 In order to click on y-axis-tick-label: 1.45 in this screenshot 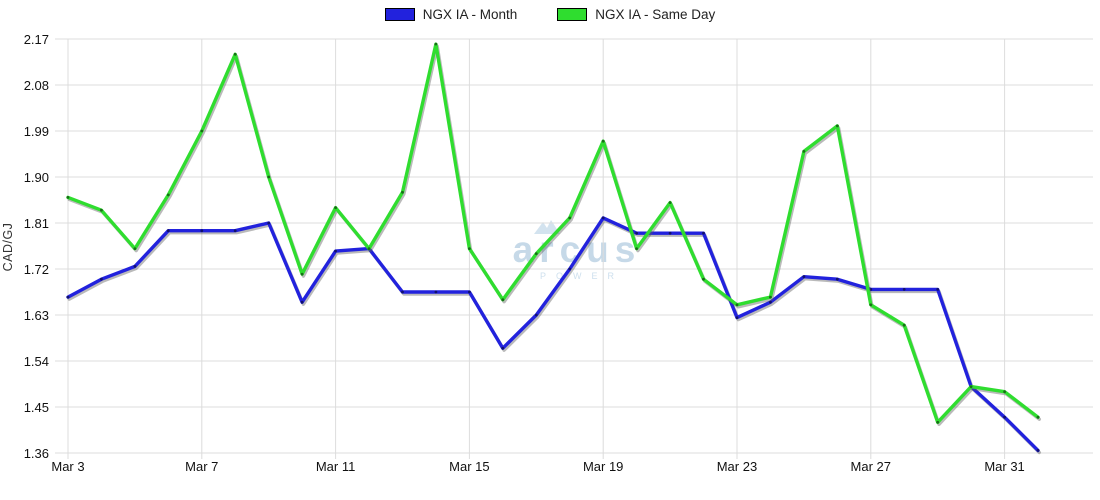, I will do `click(36, 407)`.